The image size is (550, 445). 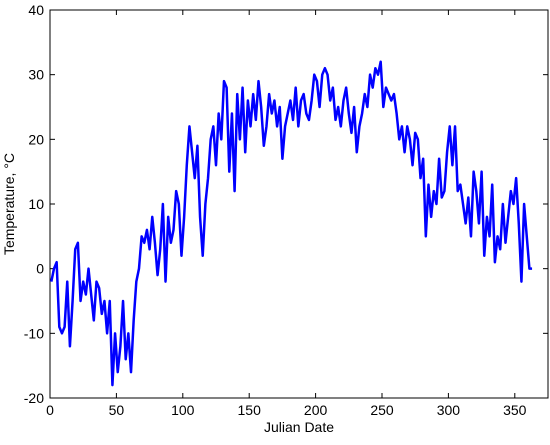 I want to click on x-axis-label: Julian Date, so click(x=299, y=427).